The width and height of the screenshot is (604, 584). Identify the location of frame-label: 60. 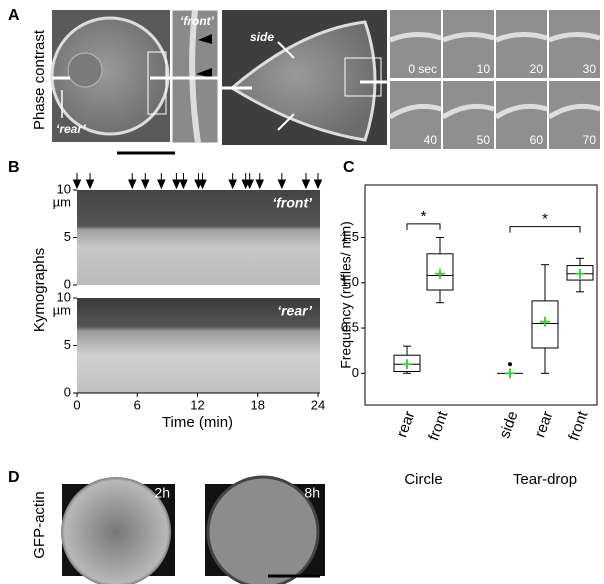
(537, 140).